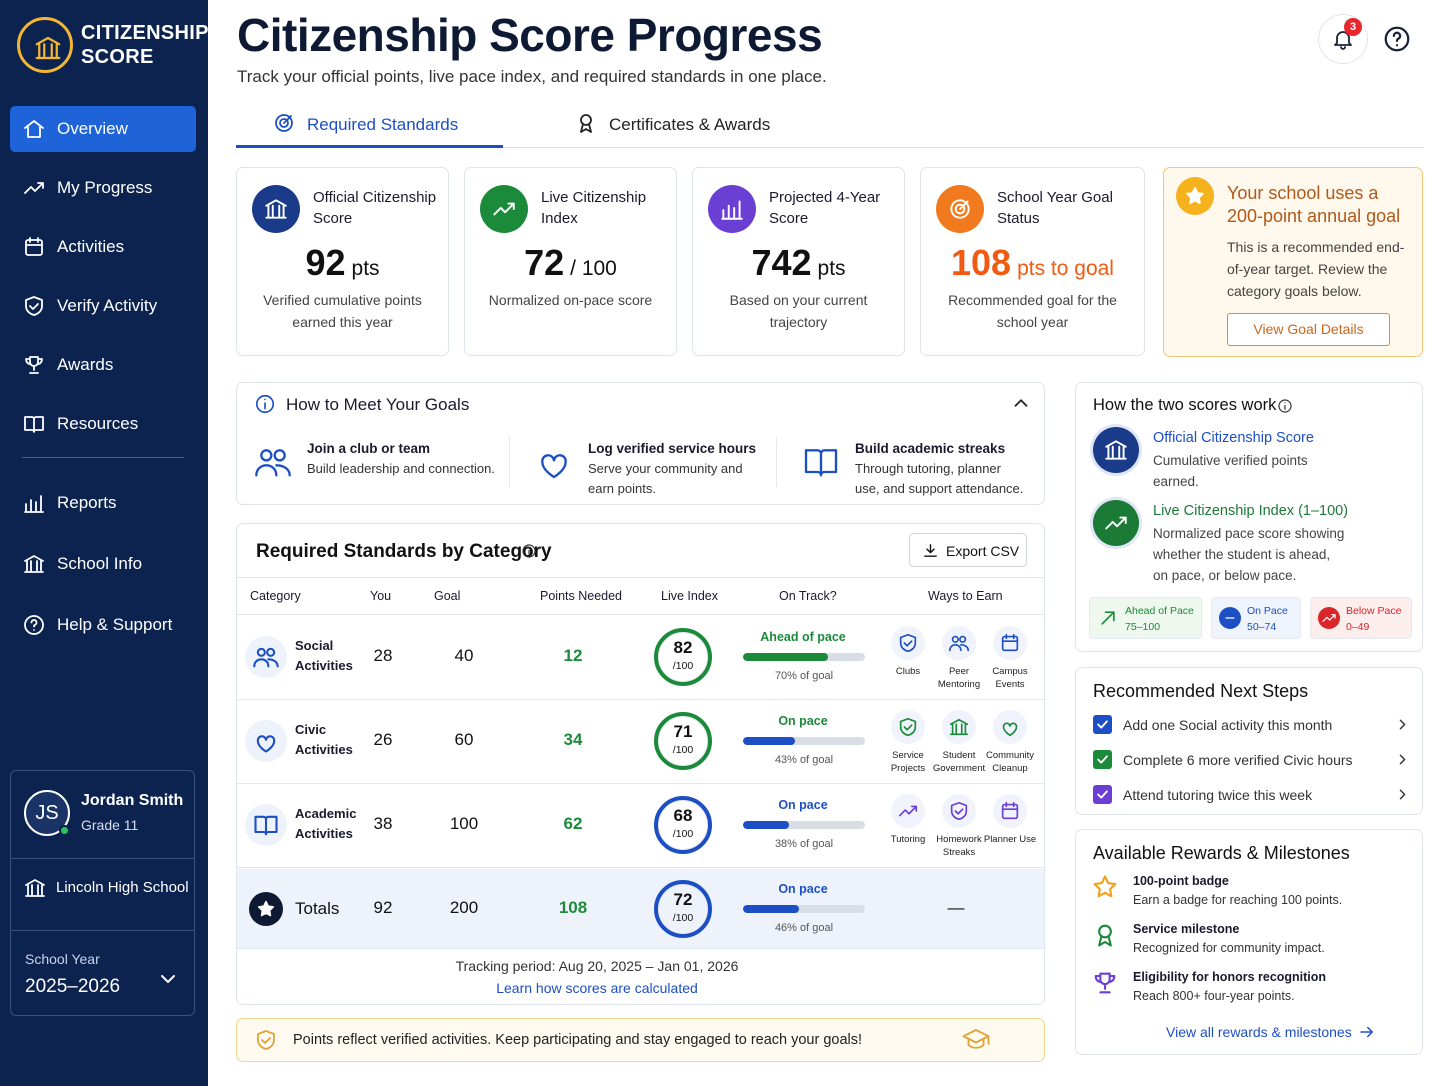  Describe the element at coordinates (683, 647) in the screenshot. I see `index-value: 82` at that location.